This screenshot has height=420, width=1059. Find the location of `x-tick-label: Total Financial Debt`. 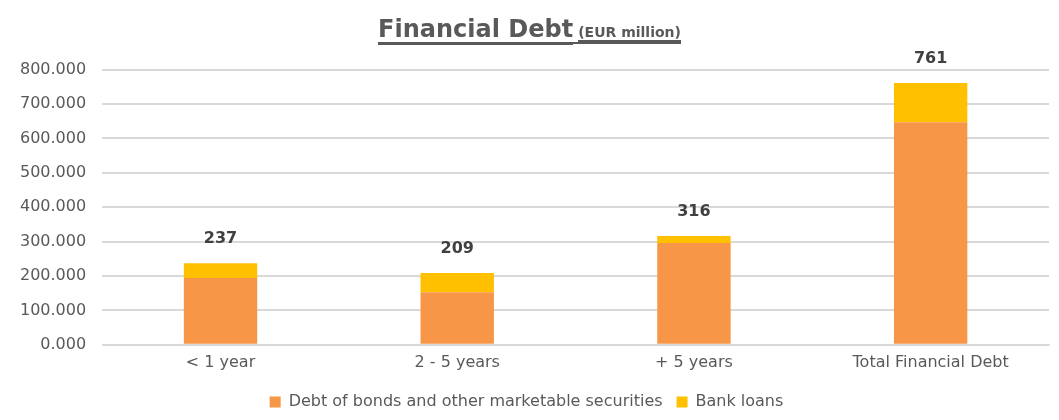

x-tick-label: Total Financial Debt is located at coordinates (930, 361).